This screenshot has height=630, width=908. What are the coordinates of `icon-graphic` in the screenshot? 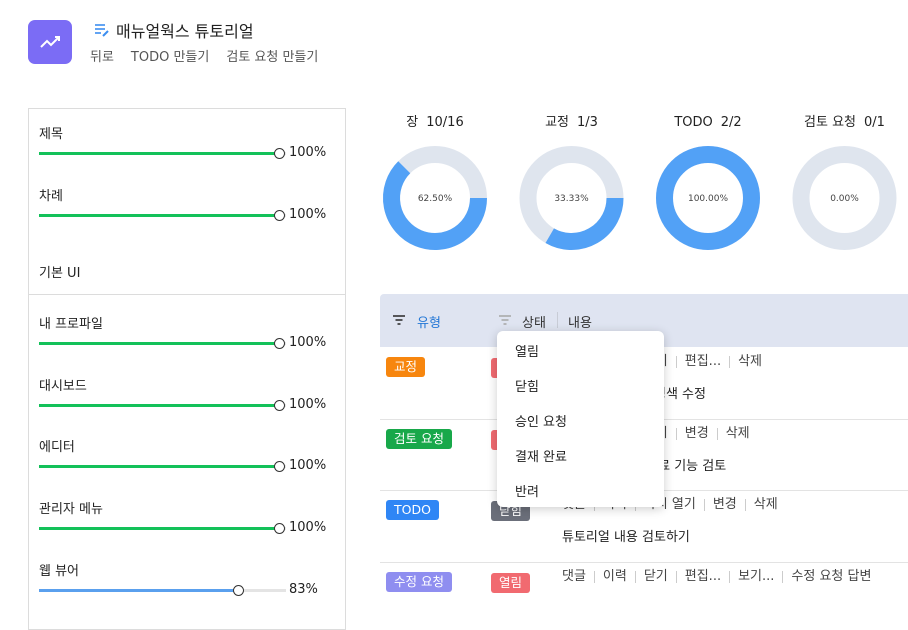 It's located at (50, 42).